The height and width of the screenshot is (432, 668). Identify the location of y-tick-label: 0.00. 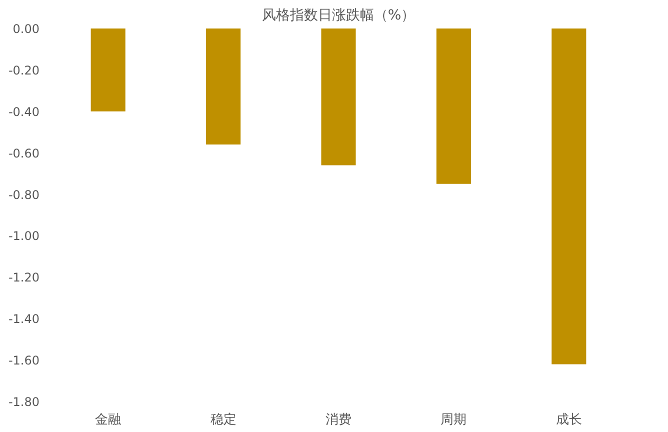
(26, 29).